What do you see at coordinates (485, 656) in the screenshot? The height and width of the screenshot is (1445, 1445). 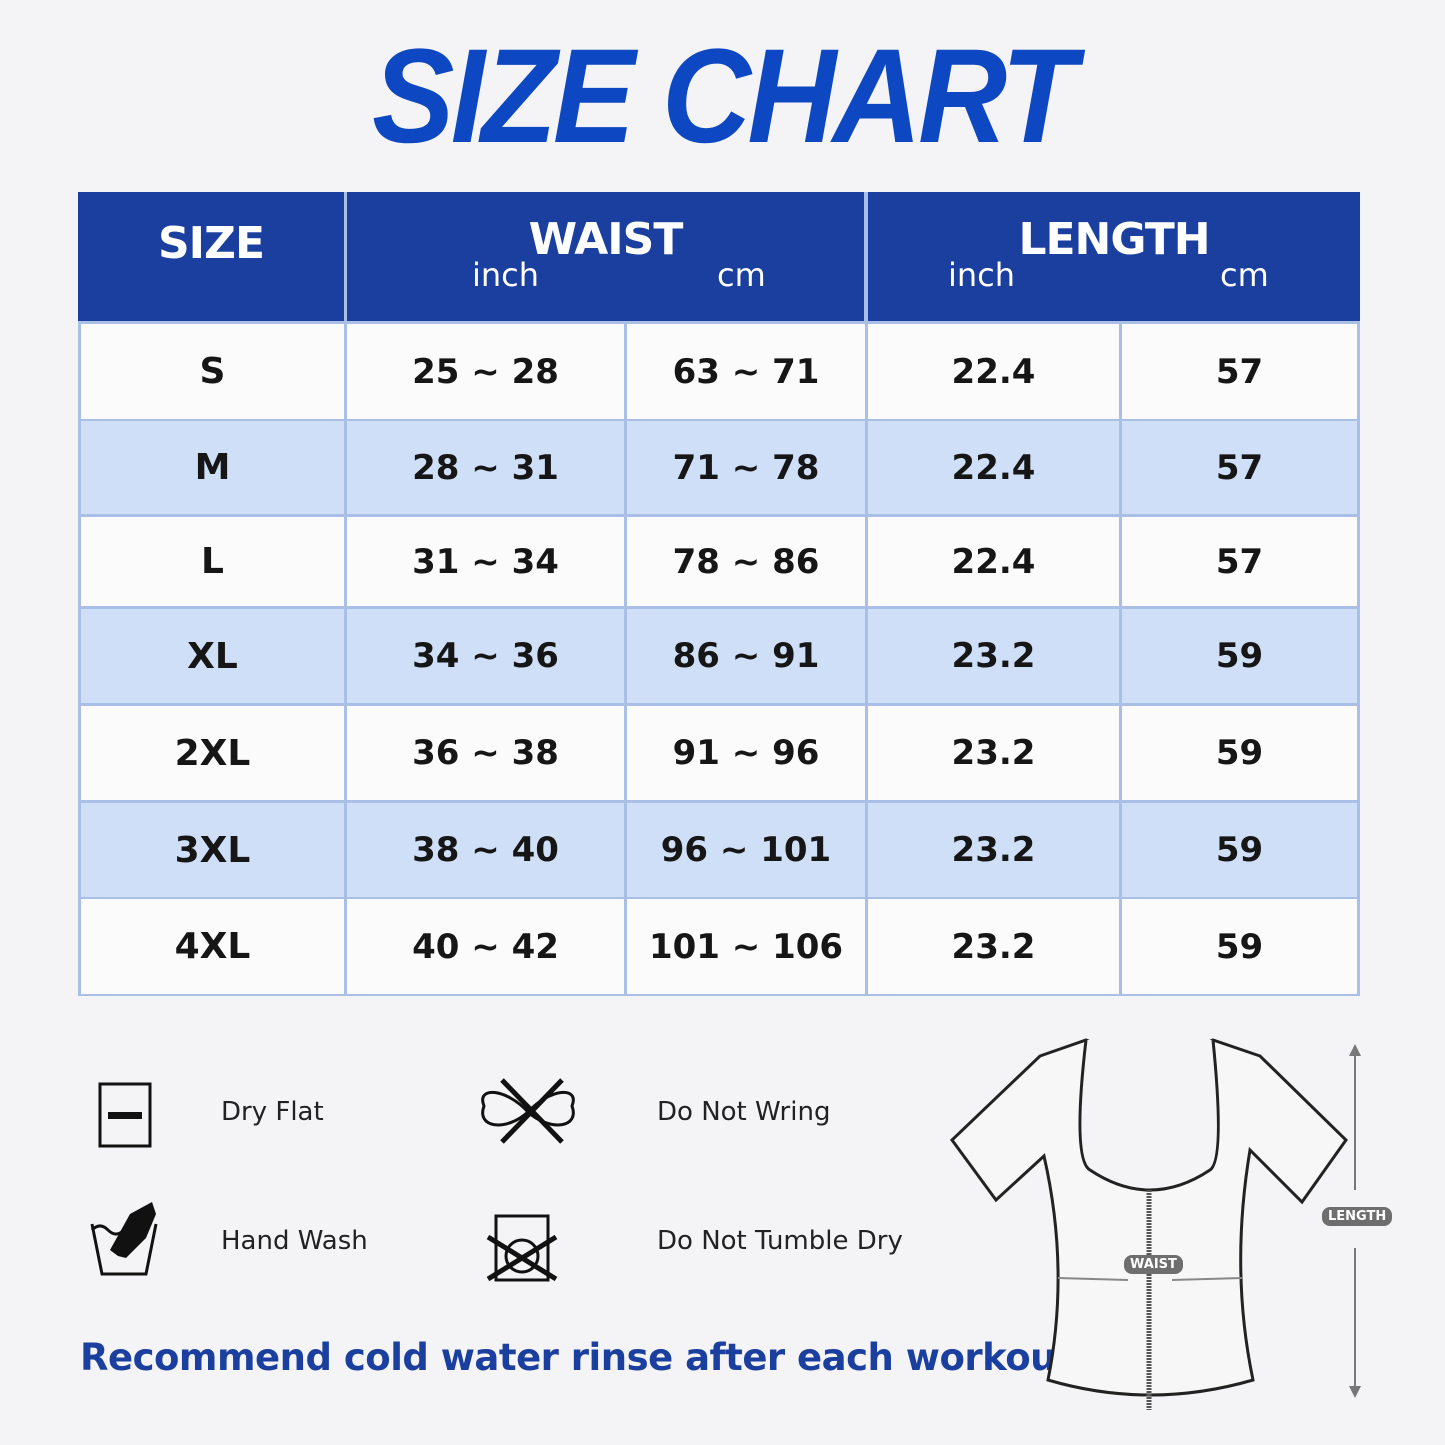 I see `table-cell-waist-inch: 34 ~ 36` at bounding box center [485, 656].